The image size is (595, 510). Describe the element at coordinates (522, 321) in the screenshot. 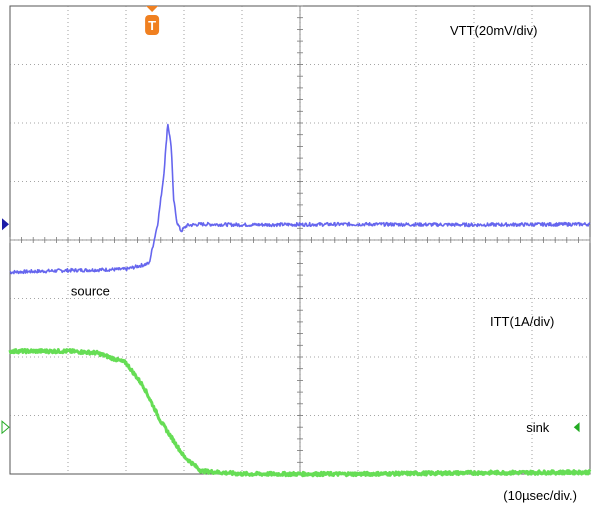

I see `series-label-itt: ITT(1A/div)` at that location.